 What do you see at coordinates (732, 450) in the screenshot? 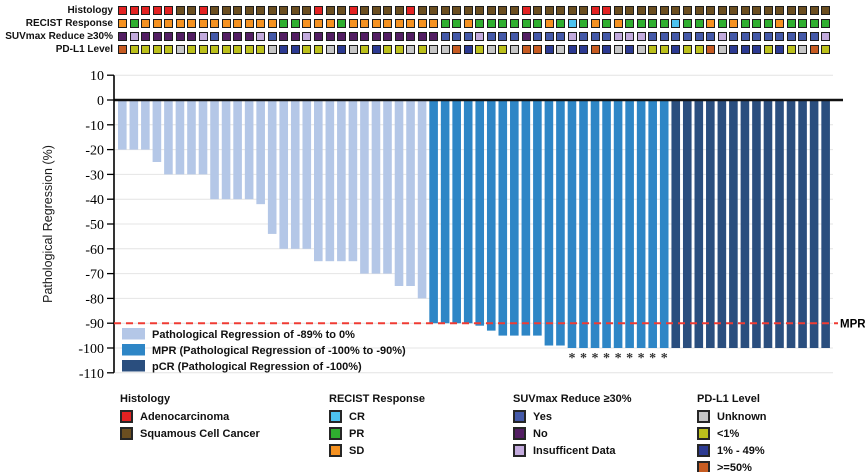
I see `legend-item: 1% - 49%` at bounding box center [732, 450].